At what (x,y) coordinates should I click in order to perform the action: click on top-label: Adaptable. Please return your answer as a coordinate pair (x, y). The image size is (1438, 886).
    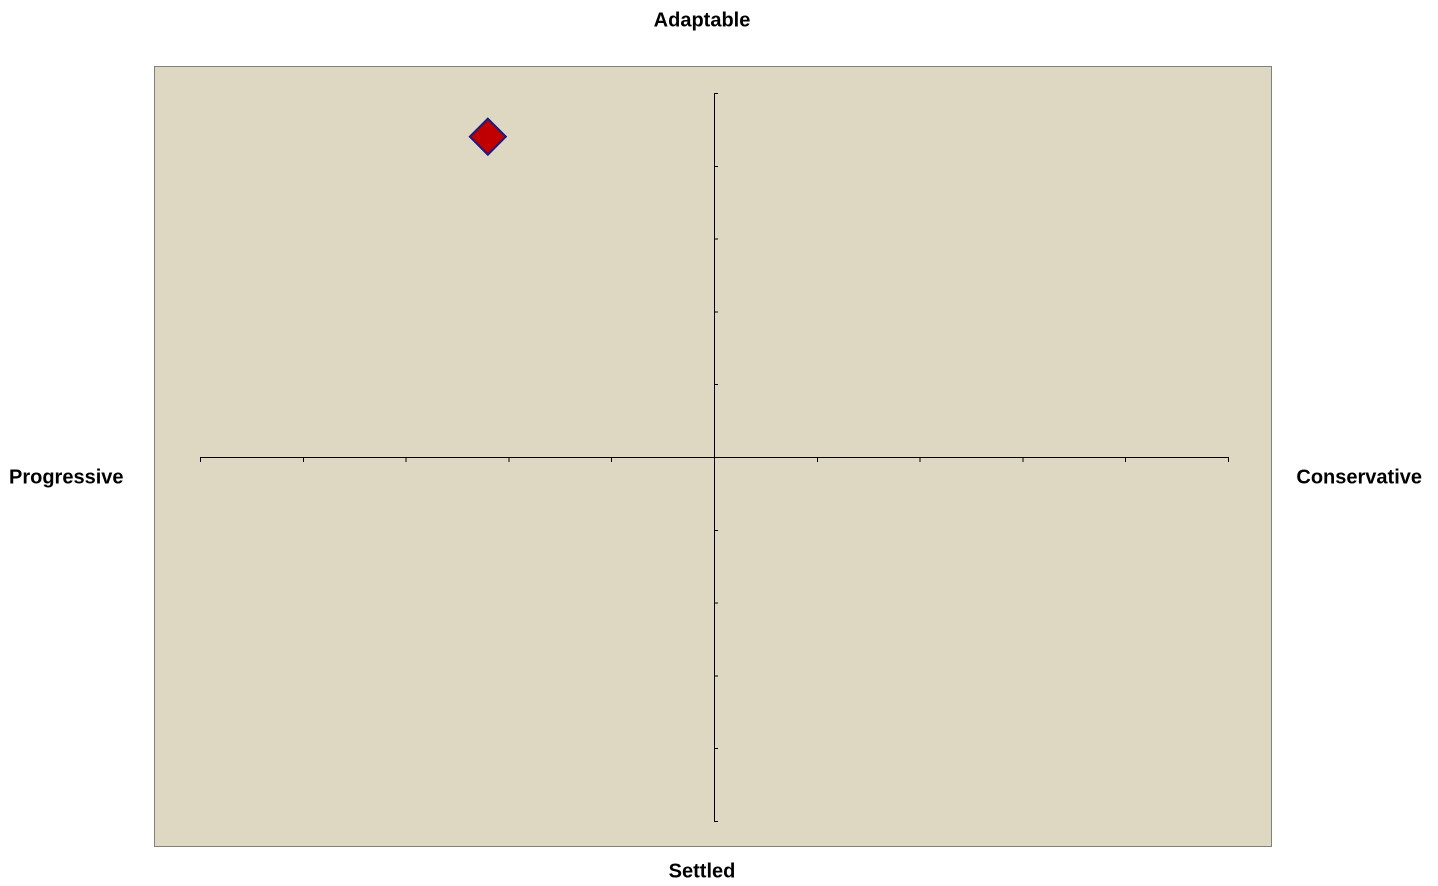
    Looking at the image, I should click on (702, 20).